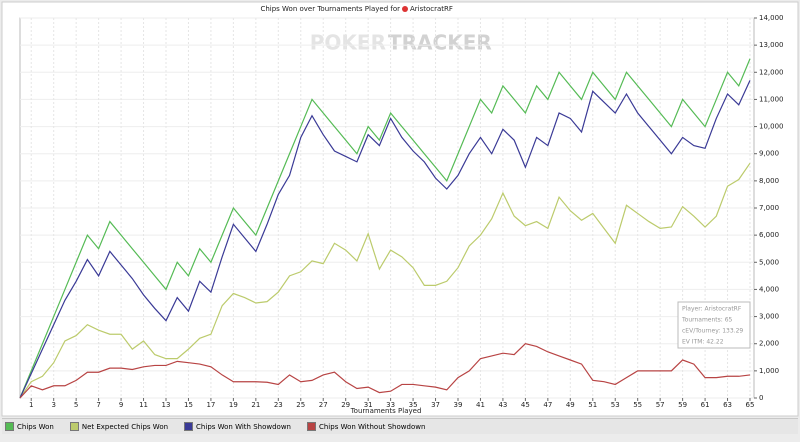  I want to click on x-tick-label: 3, so click(53, 405).